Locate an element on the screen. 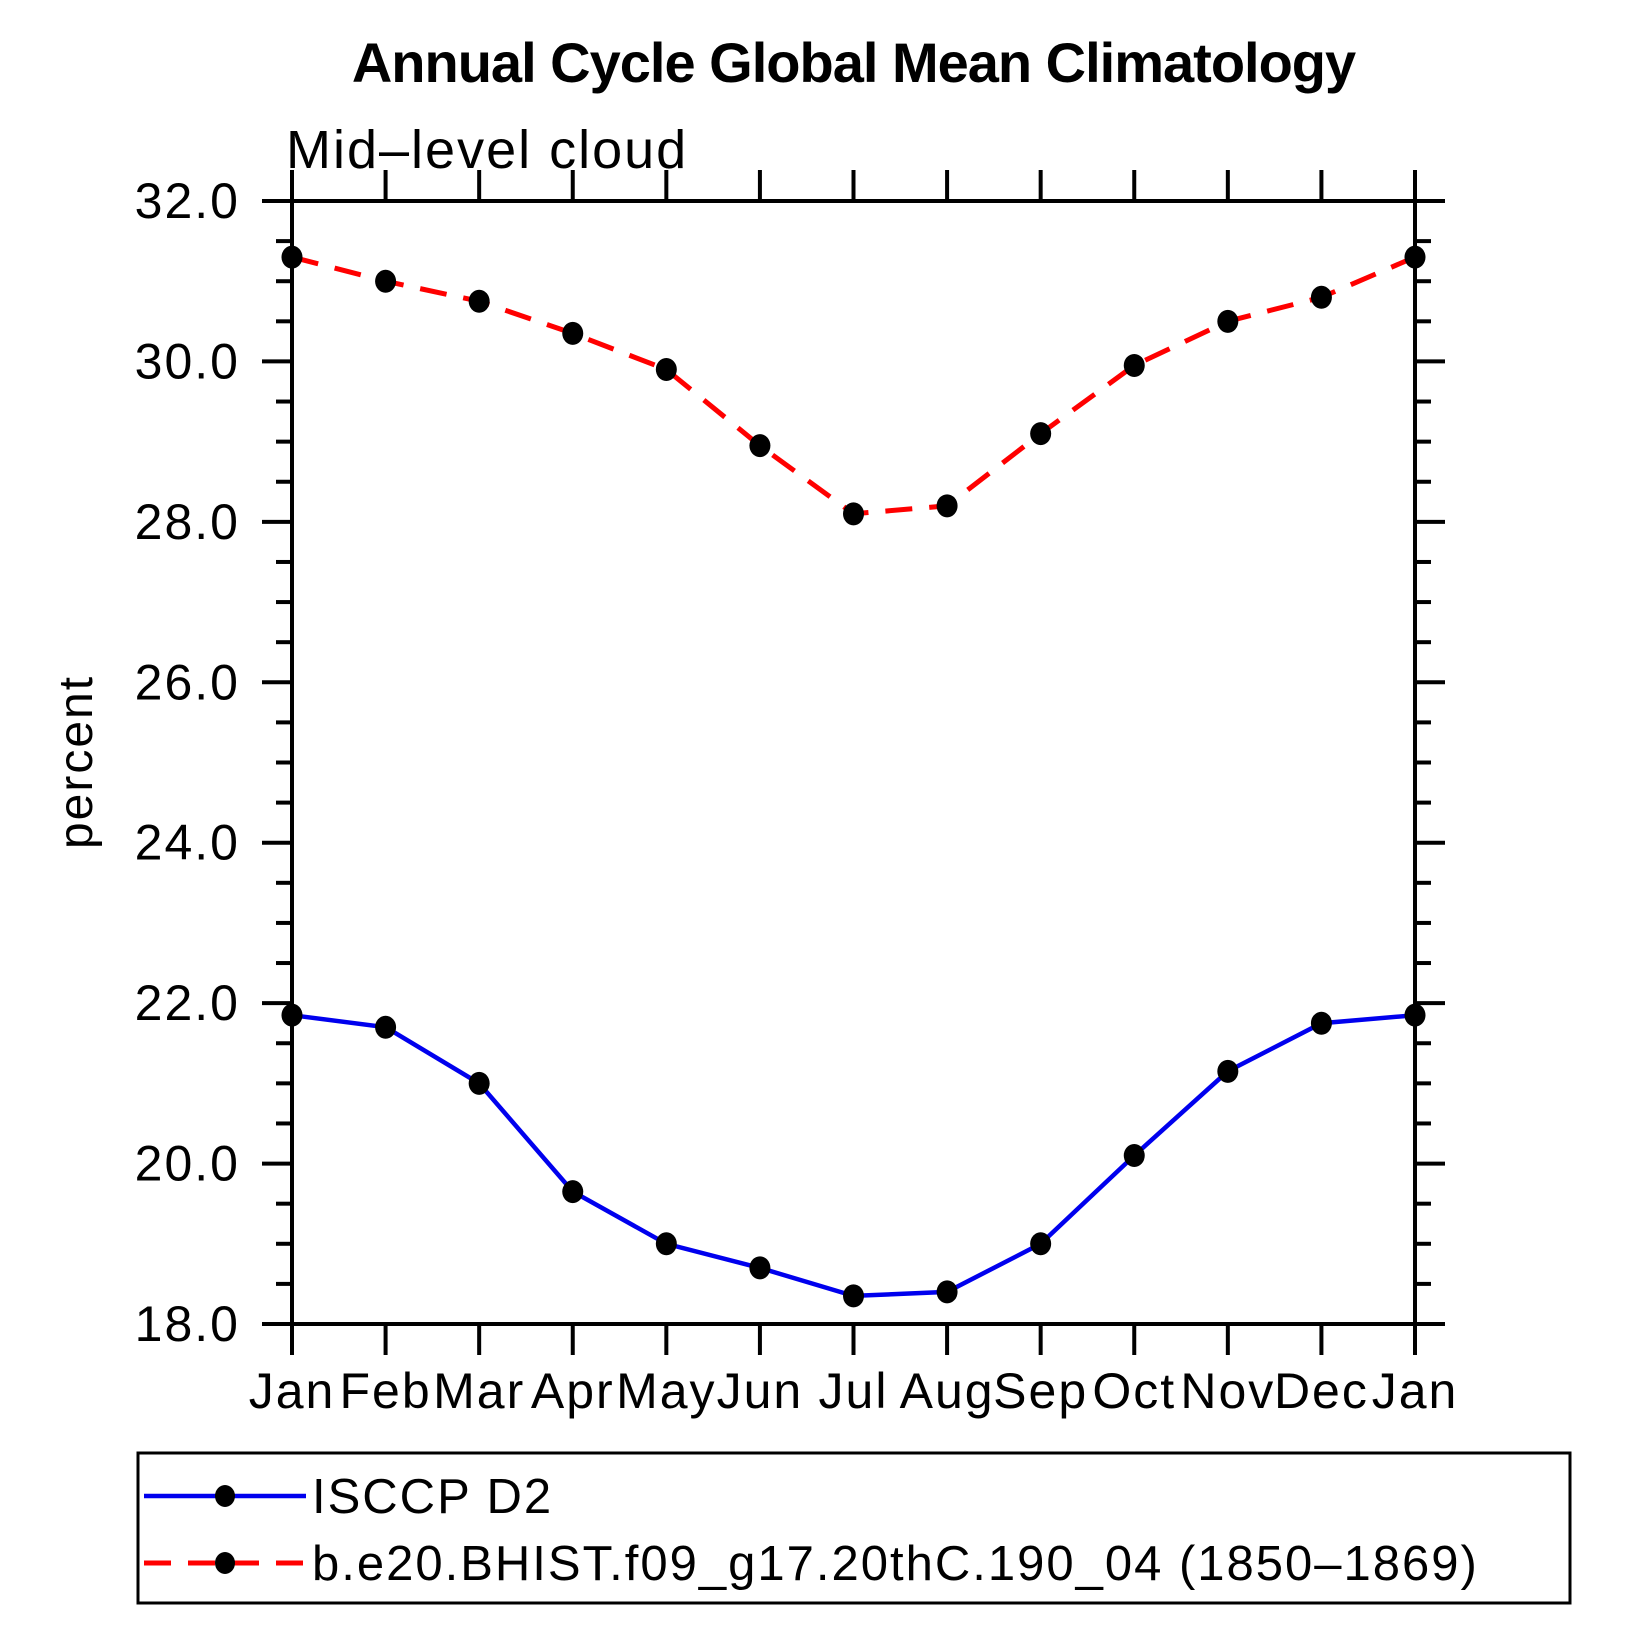 This screenshot has height=1641, width=1641. y-tick-label: 18.0 is located at coordinates (187, 1324).